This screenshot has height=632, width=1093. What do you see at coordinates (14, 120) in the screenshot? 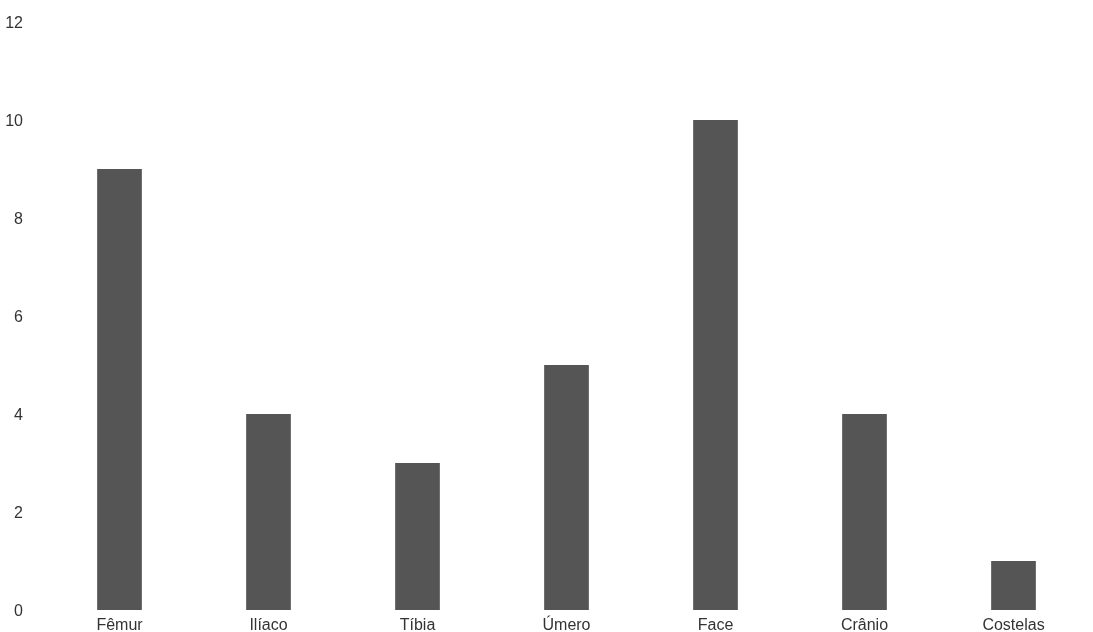
I see `y-tick-label: 10` at bounding box center [14, 120].